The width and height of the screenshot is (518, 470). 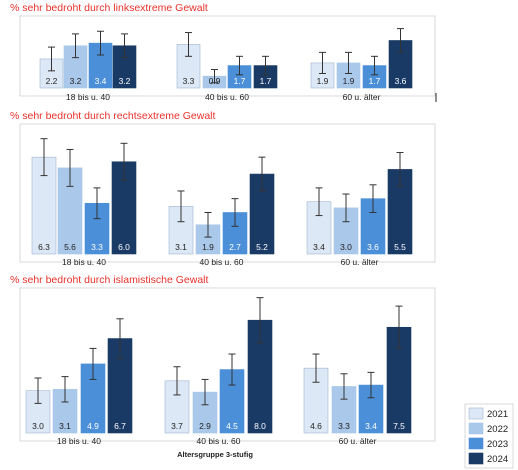 What do you see at coordinates (124, 247) in the screenshot?
I see `data-label: 6.0` at bounding box center [124, 247].